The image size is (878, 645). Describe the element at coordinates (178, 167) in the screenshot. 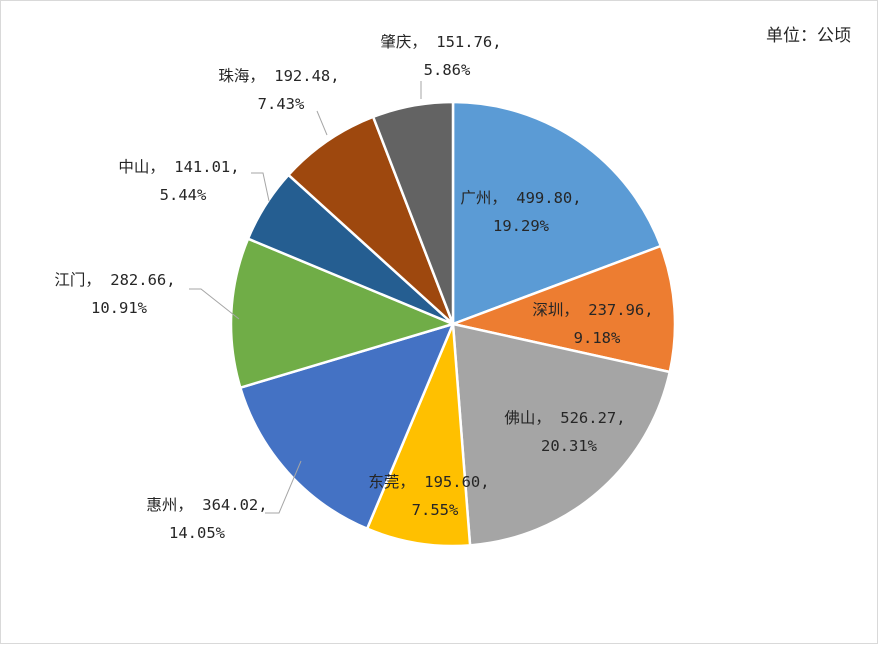

I see `slice-label-name-value-7: 中山， 141.01,` at that location.